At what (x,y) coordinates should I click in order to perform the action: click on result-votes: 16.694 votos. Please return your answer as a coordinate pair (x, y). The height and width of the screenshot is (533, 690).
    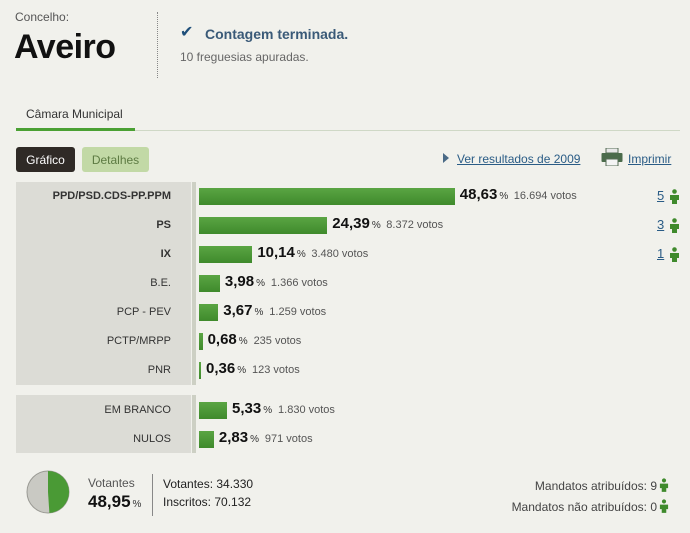
    Looking at the image, I should click on (545, 196).